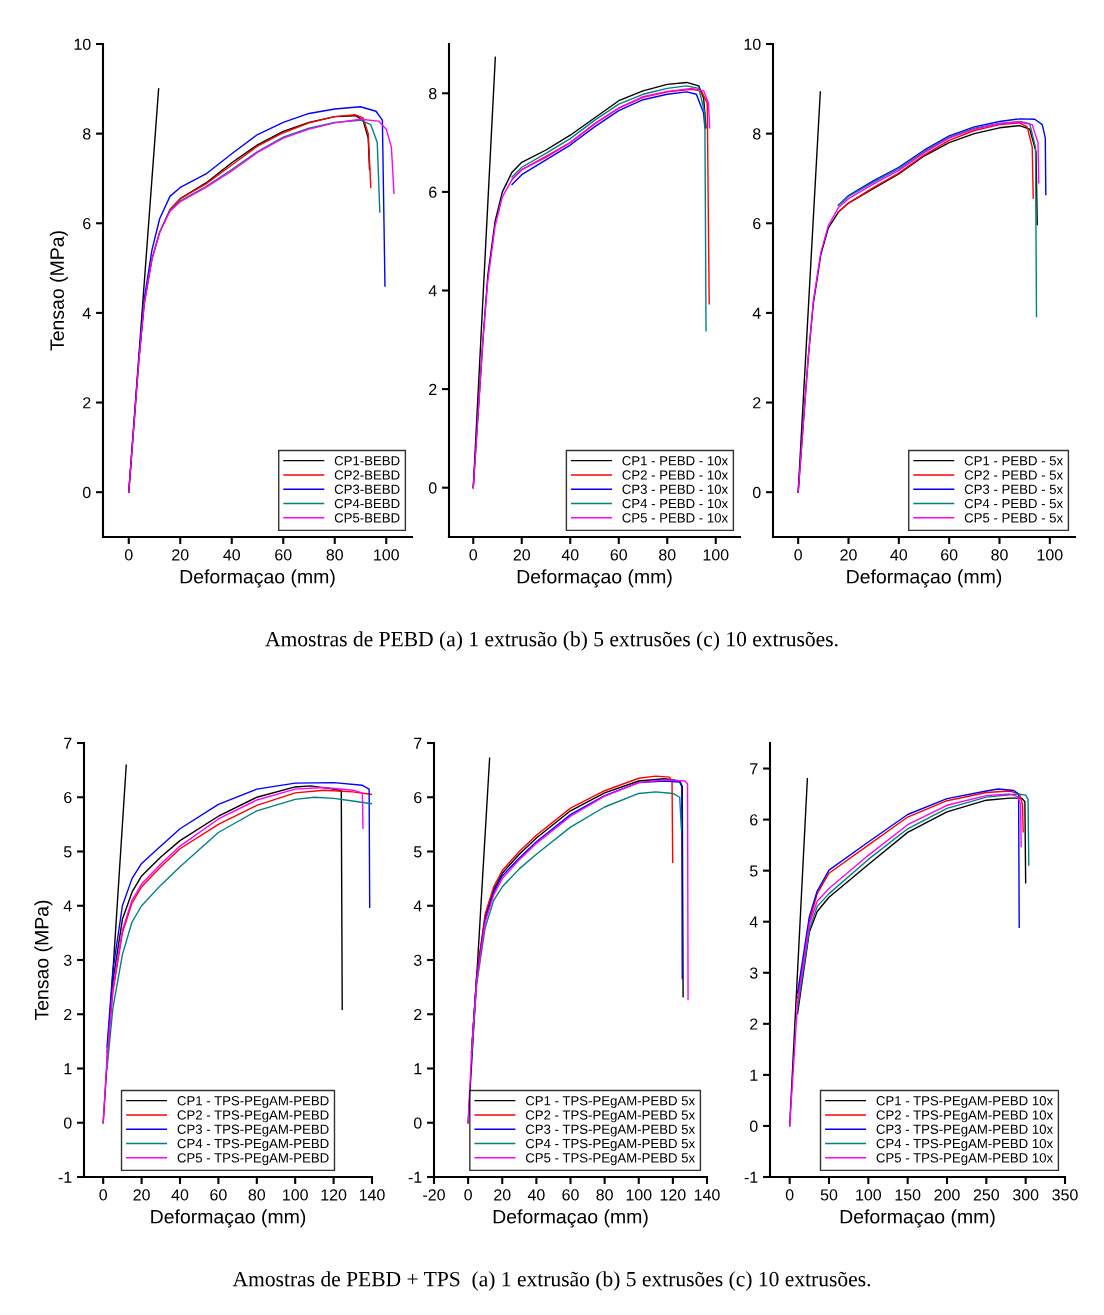 The width and height of the screenshot is (1104, 1315). What do you see at coordinates (253, 1144) in the screenshot?
I see `legend-label: CP4 - TPS-PEgAM-PEBD` at bounding box center [253, 1144].